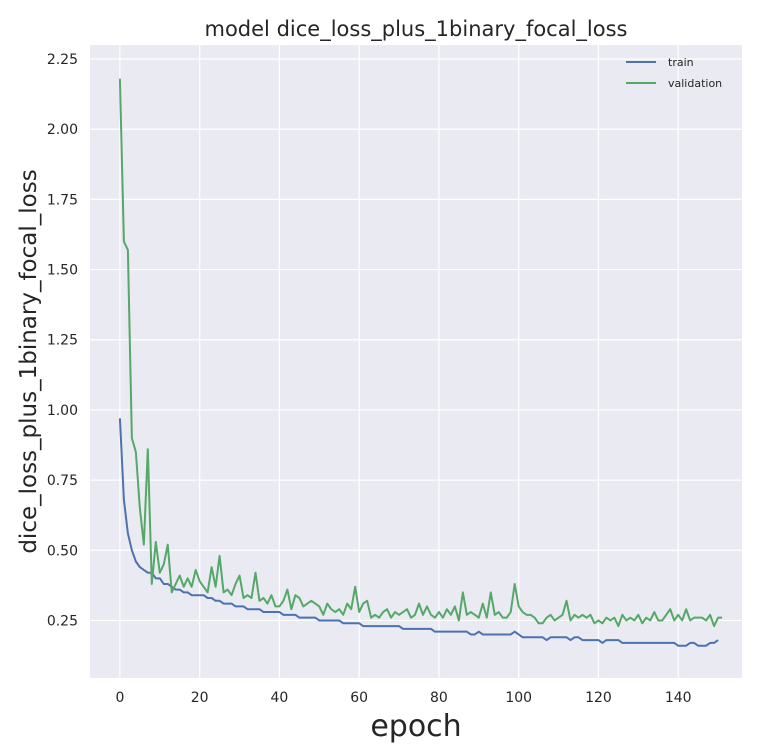  I want to click on chart-title: model dice_loss_plus_1binary_focal_loss, so click(416, 29).